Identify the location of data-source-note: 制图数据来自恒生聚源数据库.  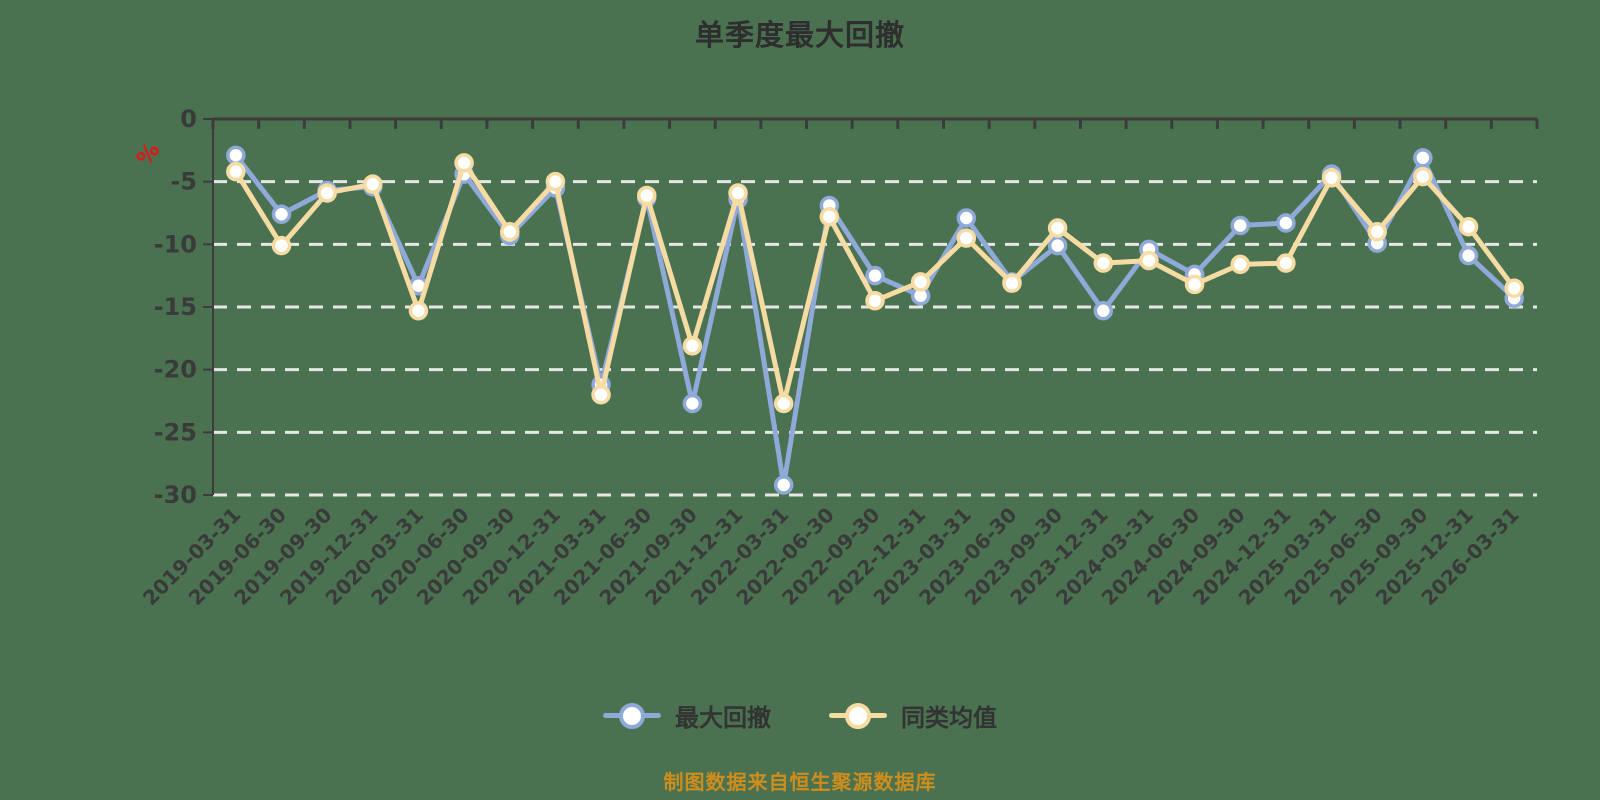
(800, 782).